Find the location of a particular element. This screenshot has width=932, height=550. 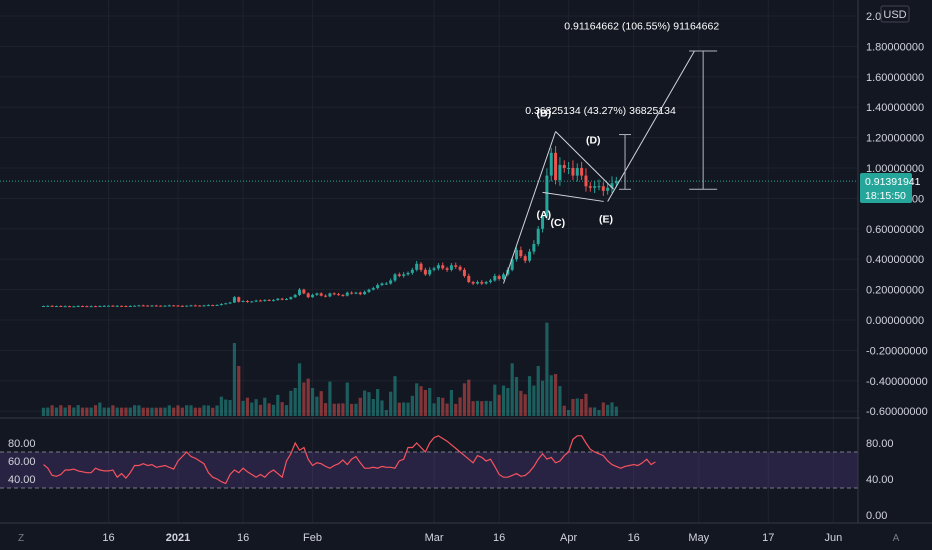

auto-scale-icon: A is located at coordinates (896, 538).